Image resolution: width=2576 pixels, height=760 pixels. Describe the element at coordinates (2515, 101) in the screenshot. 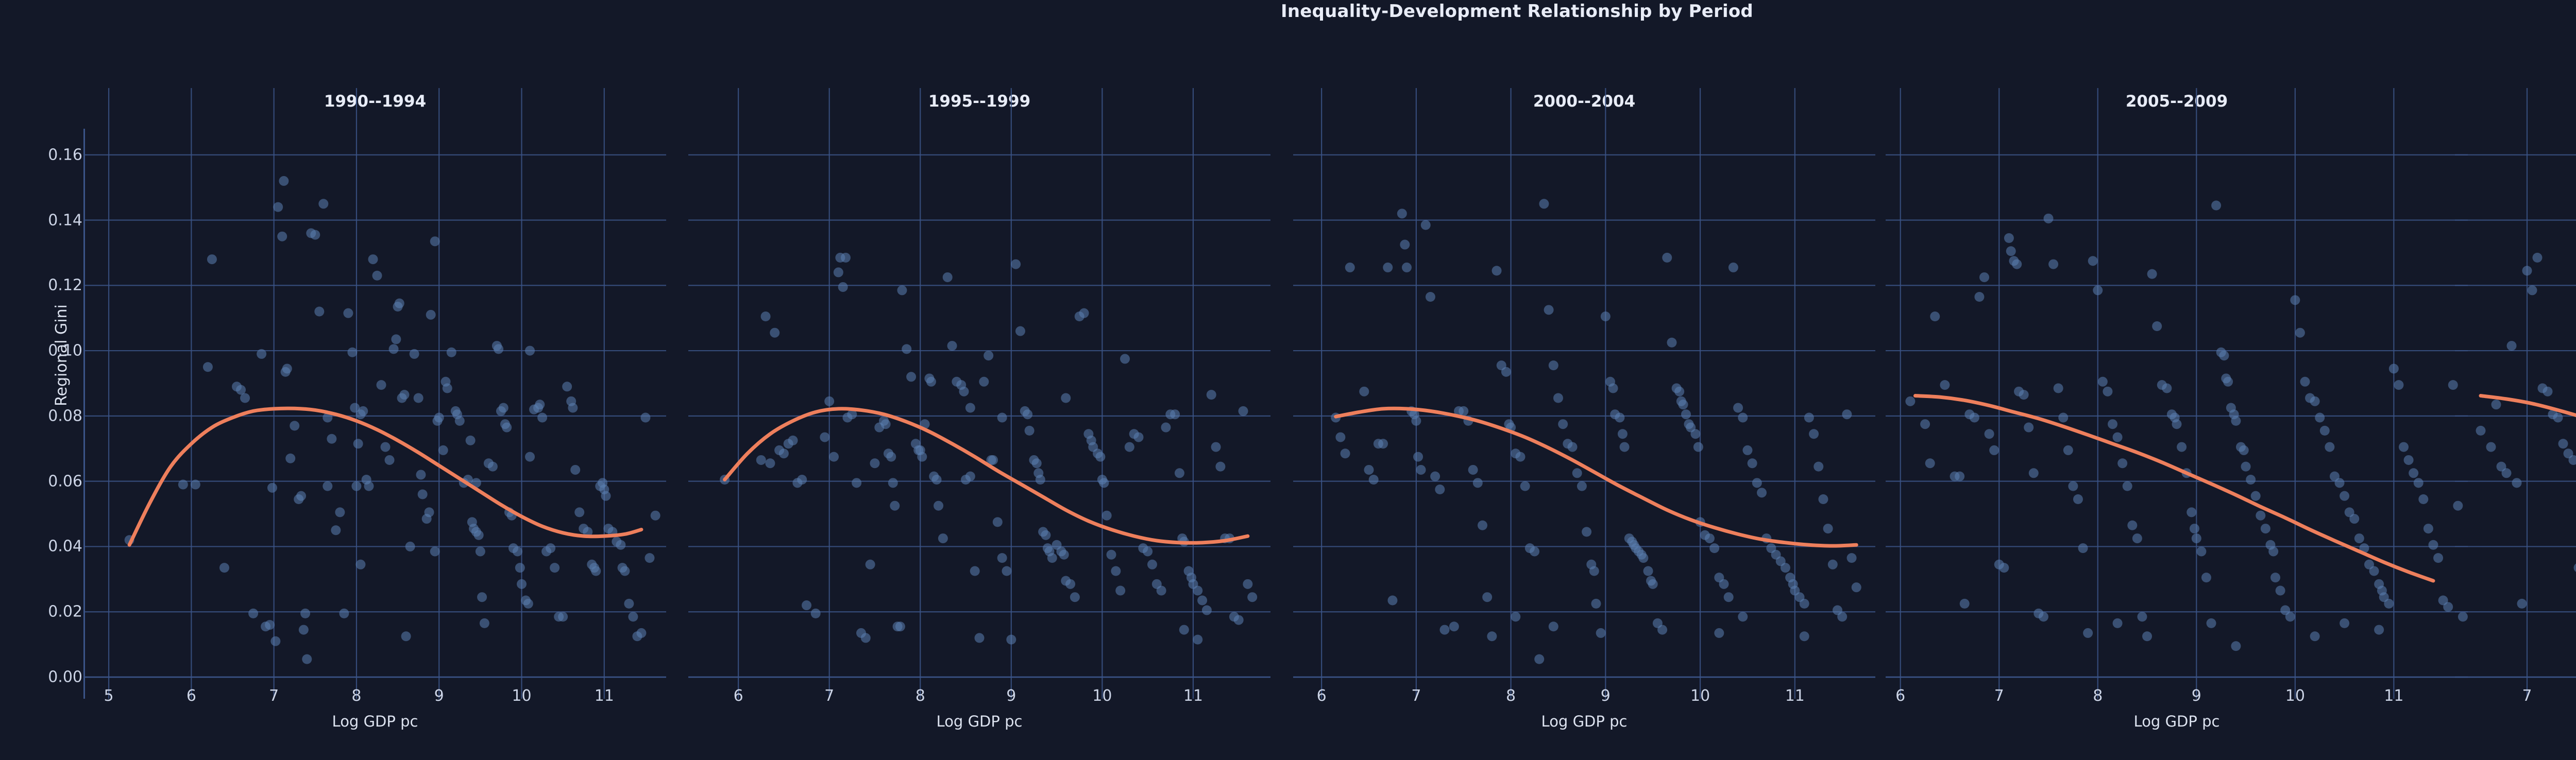

I see `panel-title: 2010--2013` at that location.